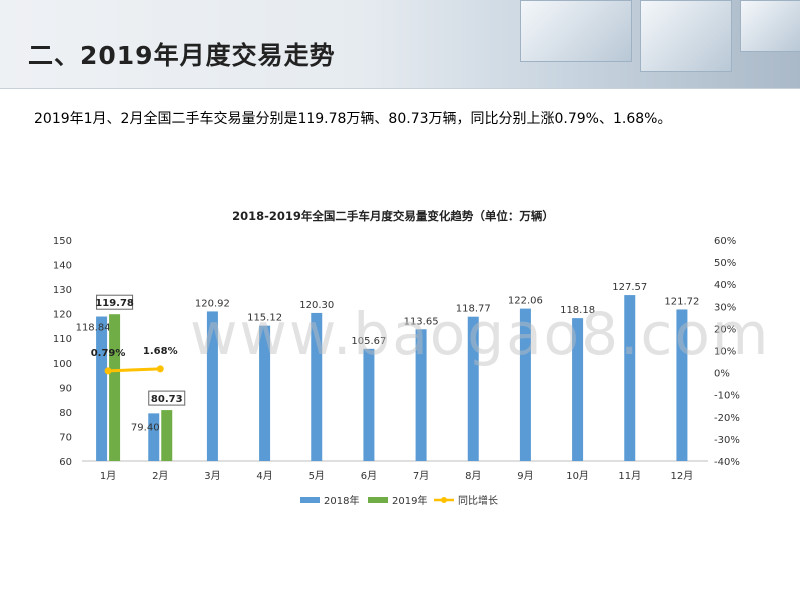  Describe the element at coordinates (629, 476) in the screenshot. I see `x-tick-label: 11月` at that location.